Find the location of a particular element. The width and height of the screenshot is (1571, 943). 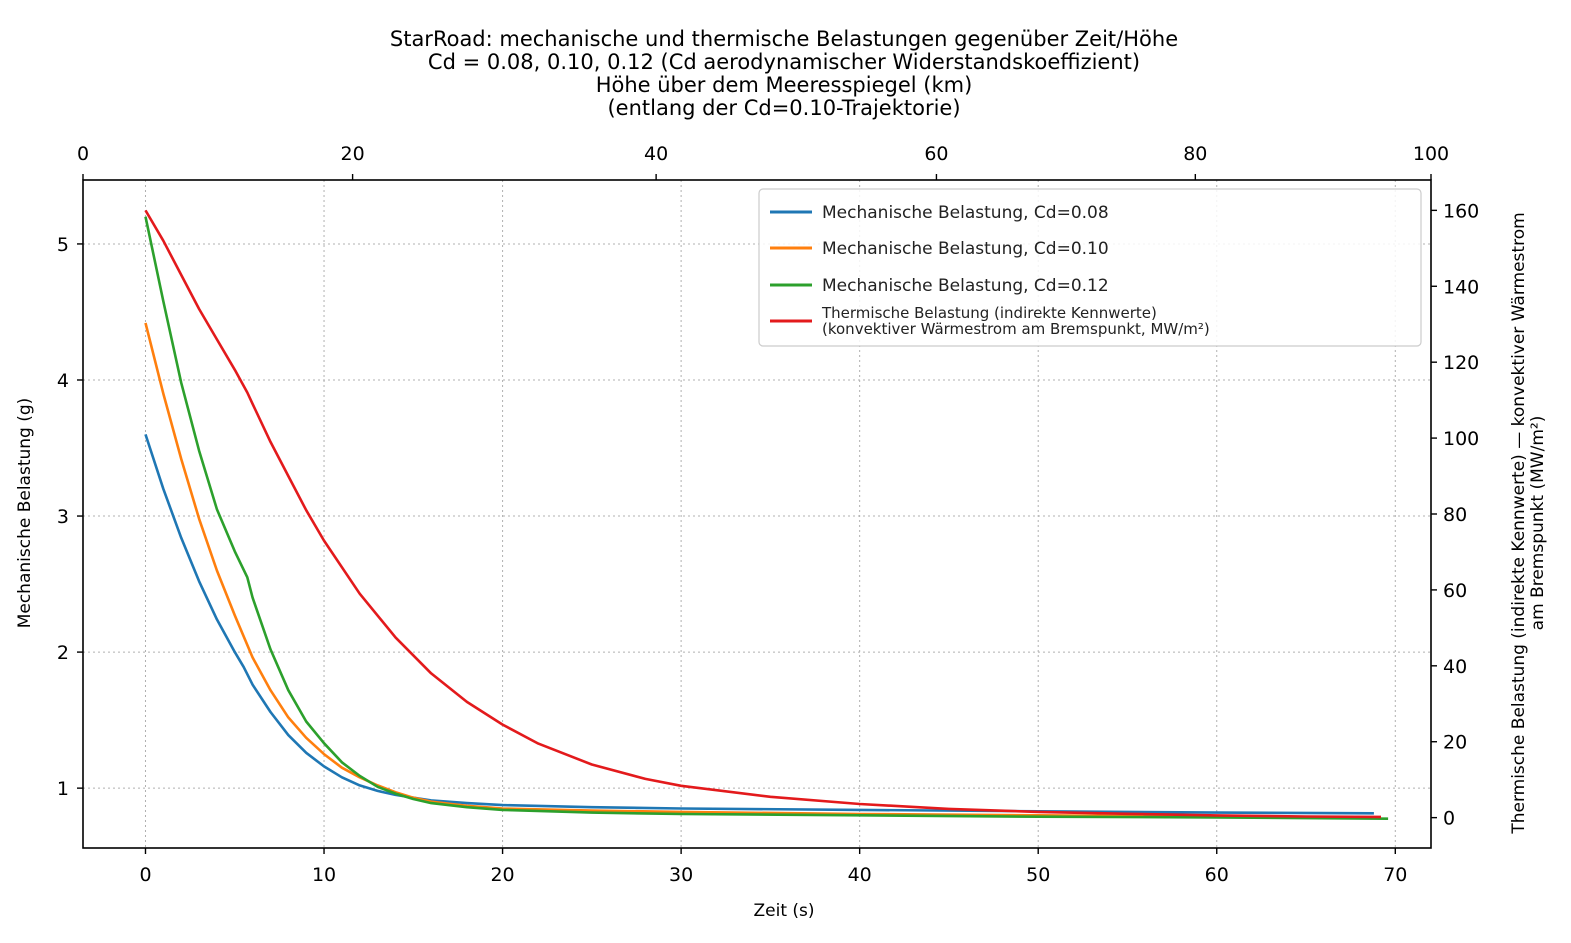

top-tick-label: 60 is located at coordinates (936, 154).